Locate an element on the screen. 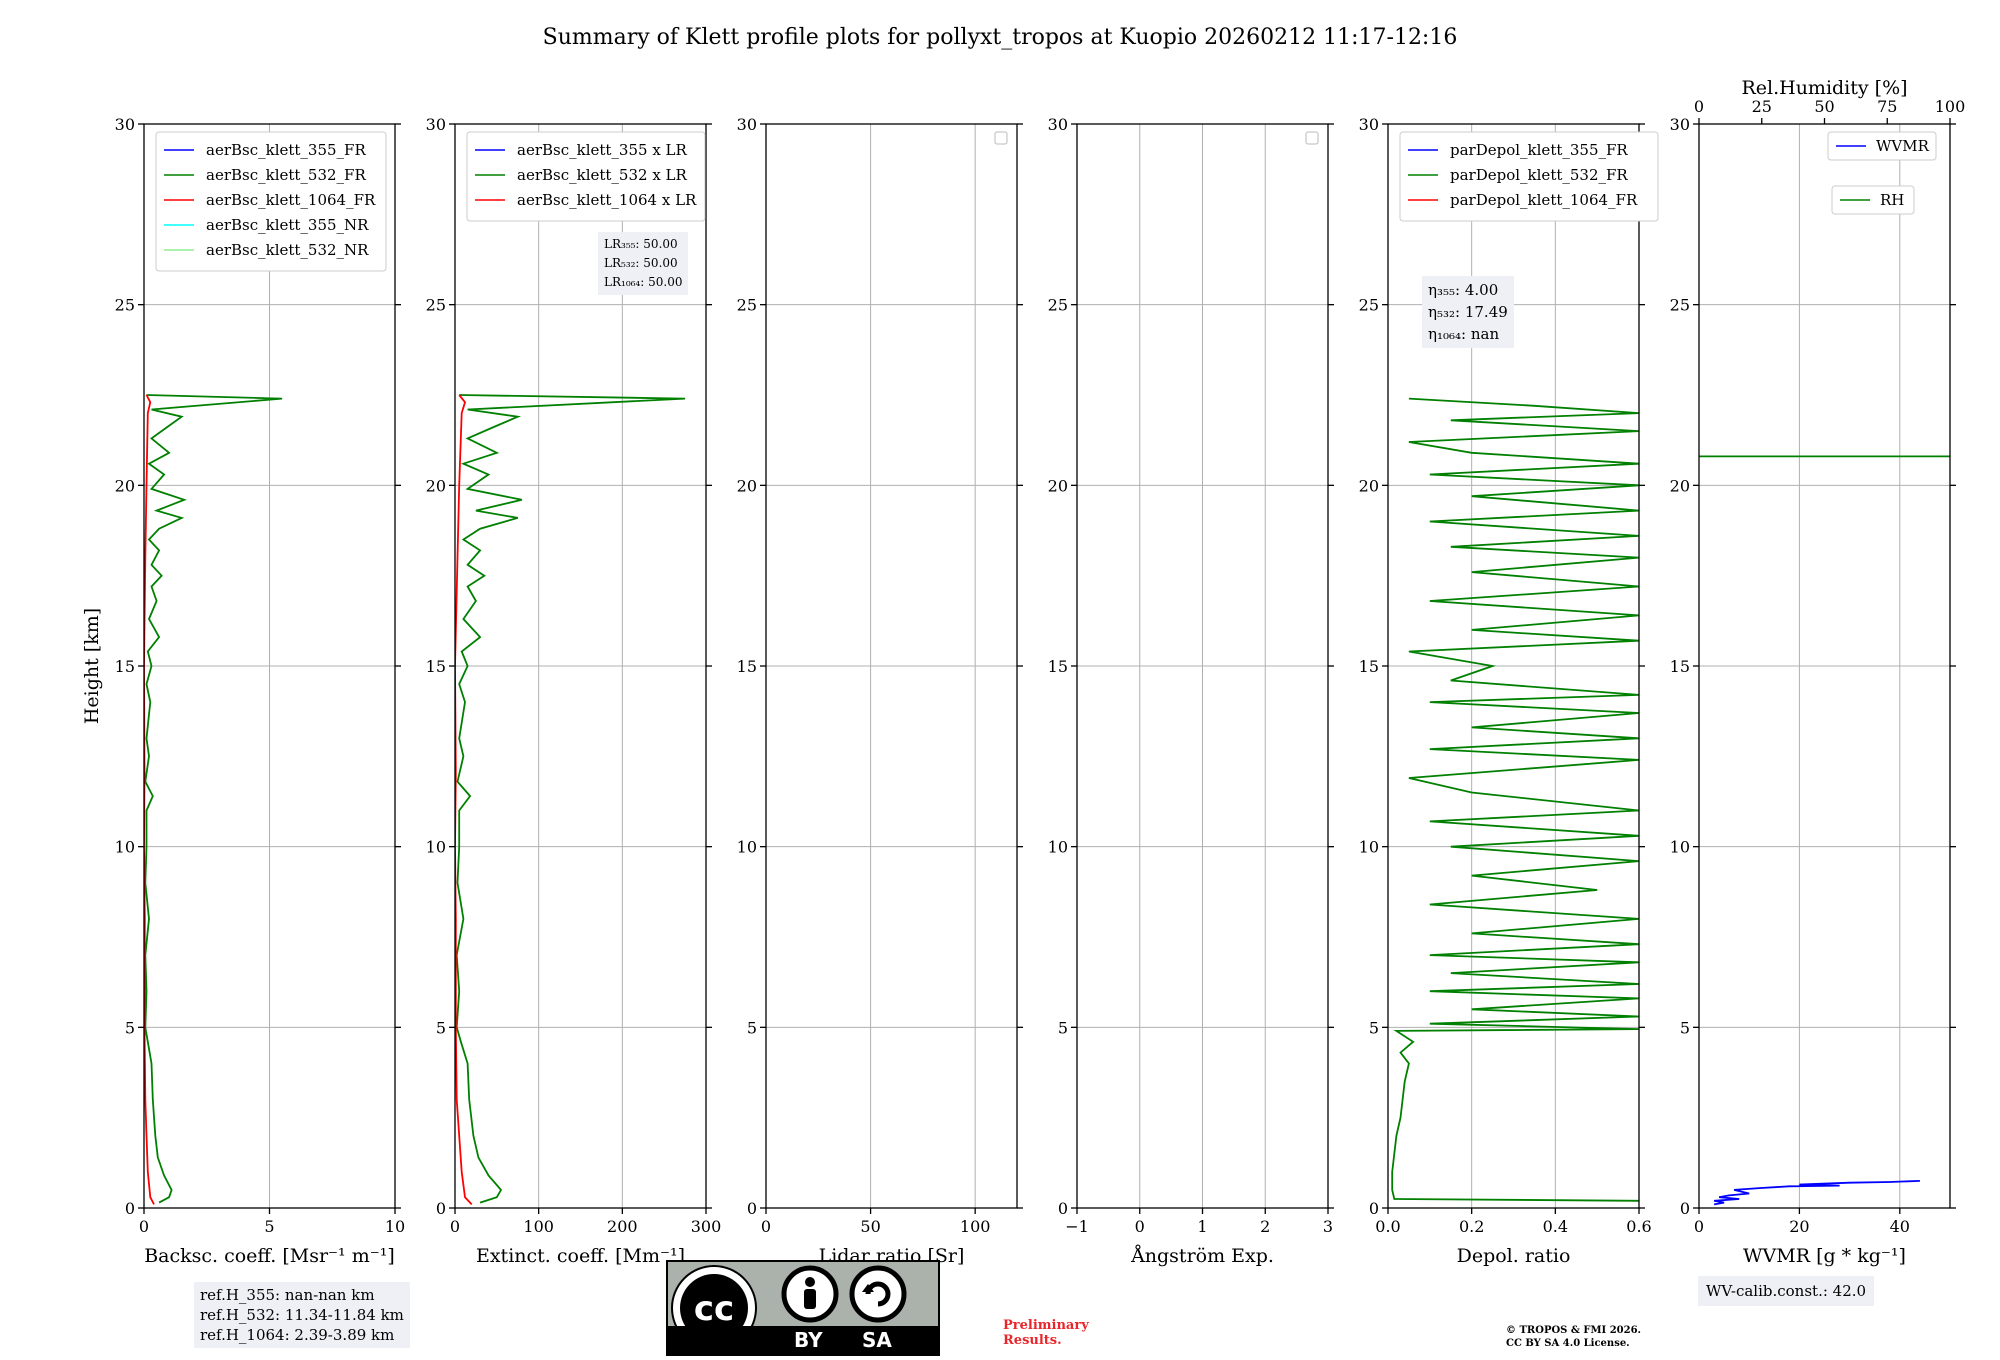 This screenshot has height=1360, width=2000. lidar-ratio-box: LR₃₅₅: 50.00 LR₅₃₂: 50.00 LR₁₀₆₄: 50.00 is located at coordinates (643, 263).